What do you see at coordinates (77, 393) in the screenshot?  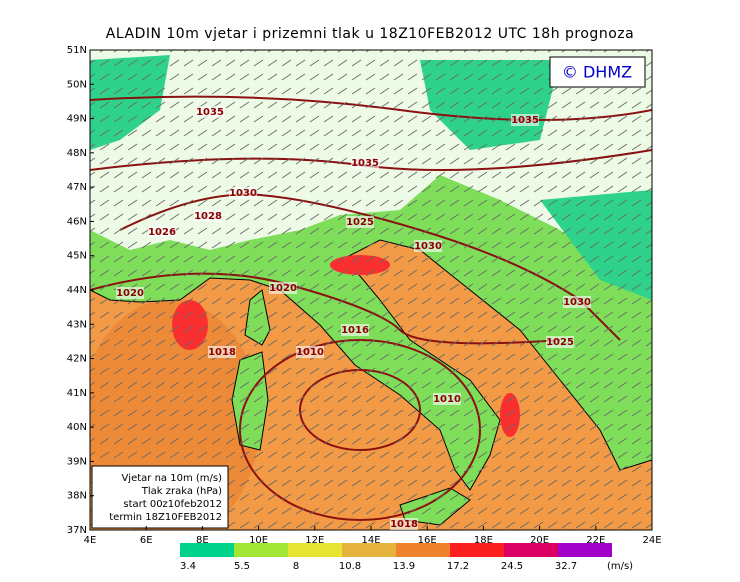 I see `lat-label: 41N` at bounding box center [77, 393].